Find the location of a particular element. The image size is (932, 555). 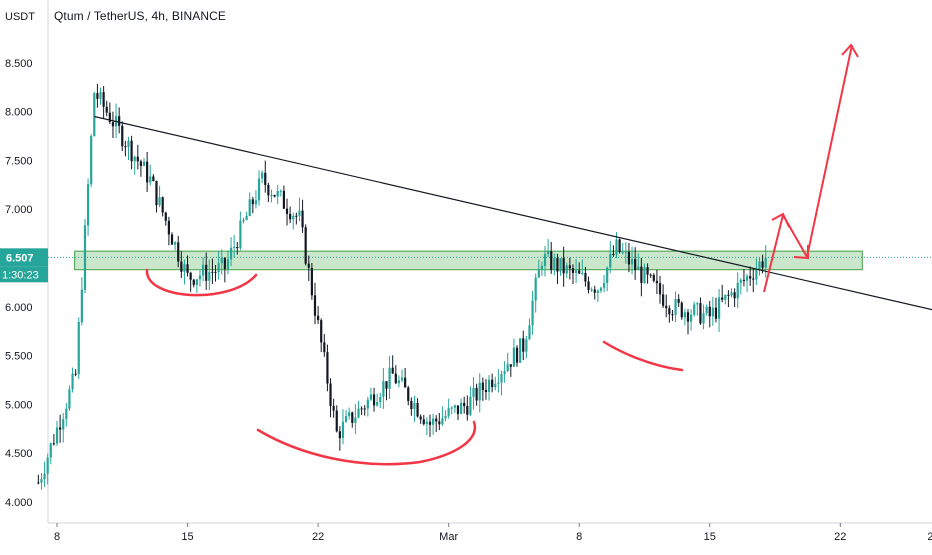

time-tick-label: 15 is located at coordinates (710, 537).